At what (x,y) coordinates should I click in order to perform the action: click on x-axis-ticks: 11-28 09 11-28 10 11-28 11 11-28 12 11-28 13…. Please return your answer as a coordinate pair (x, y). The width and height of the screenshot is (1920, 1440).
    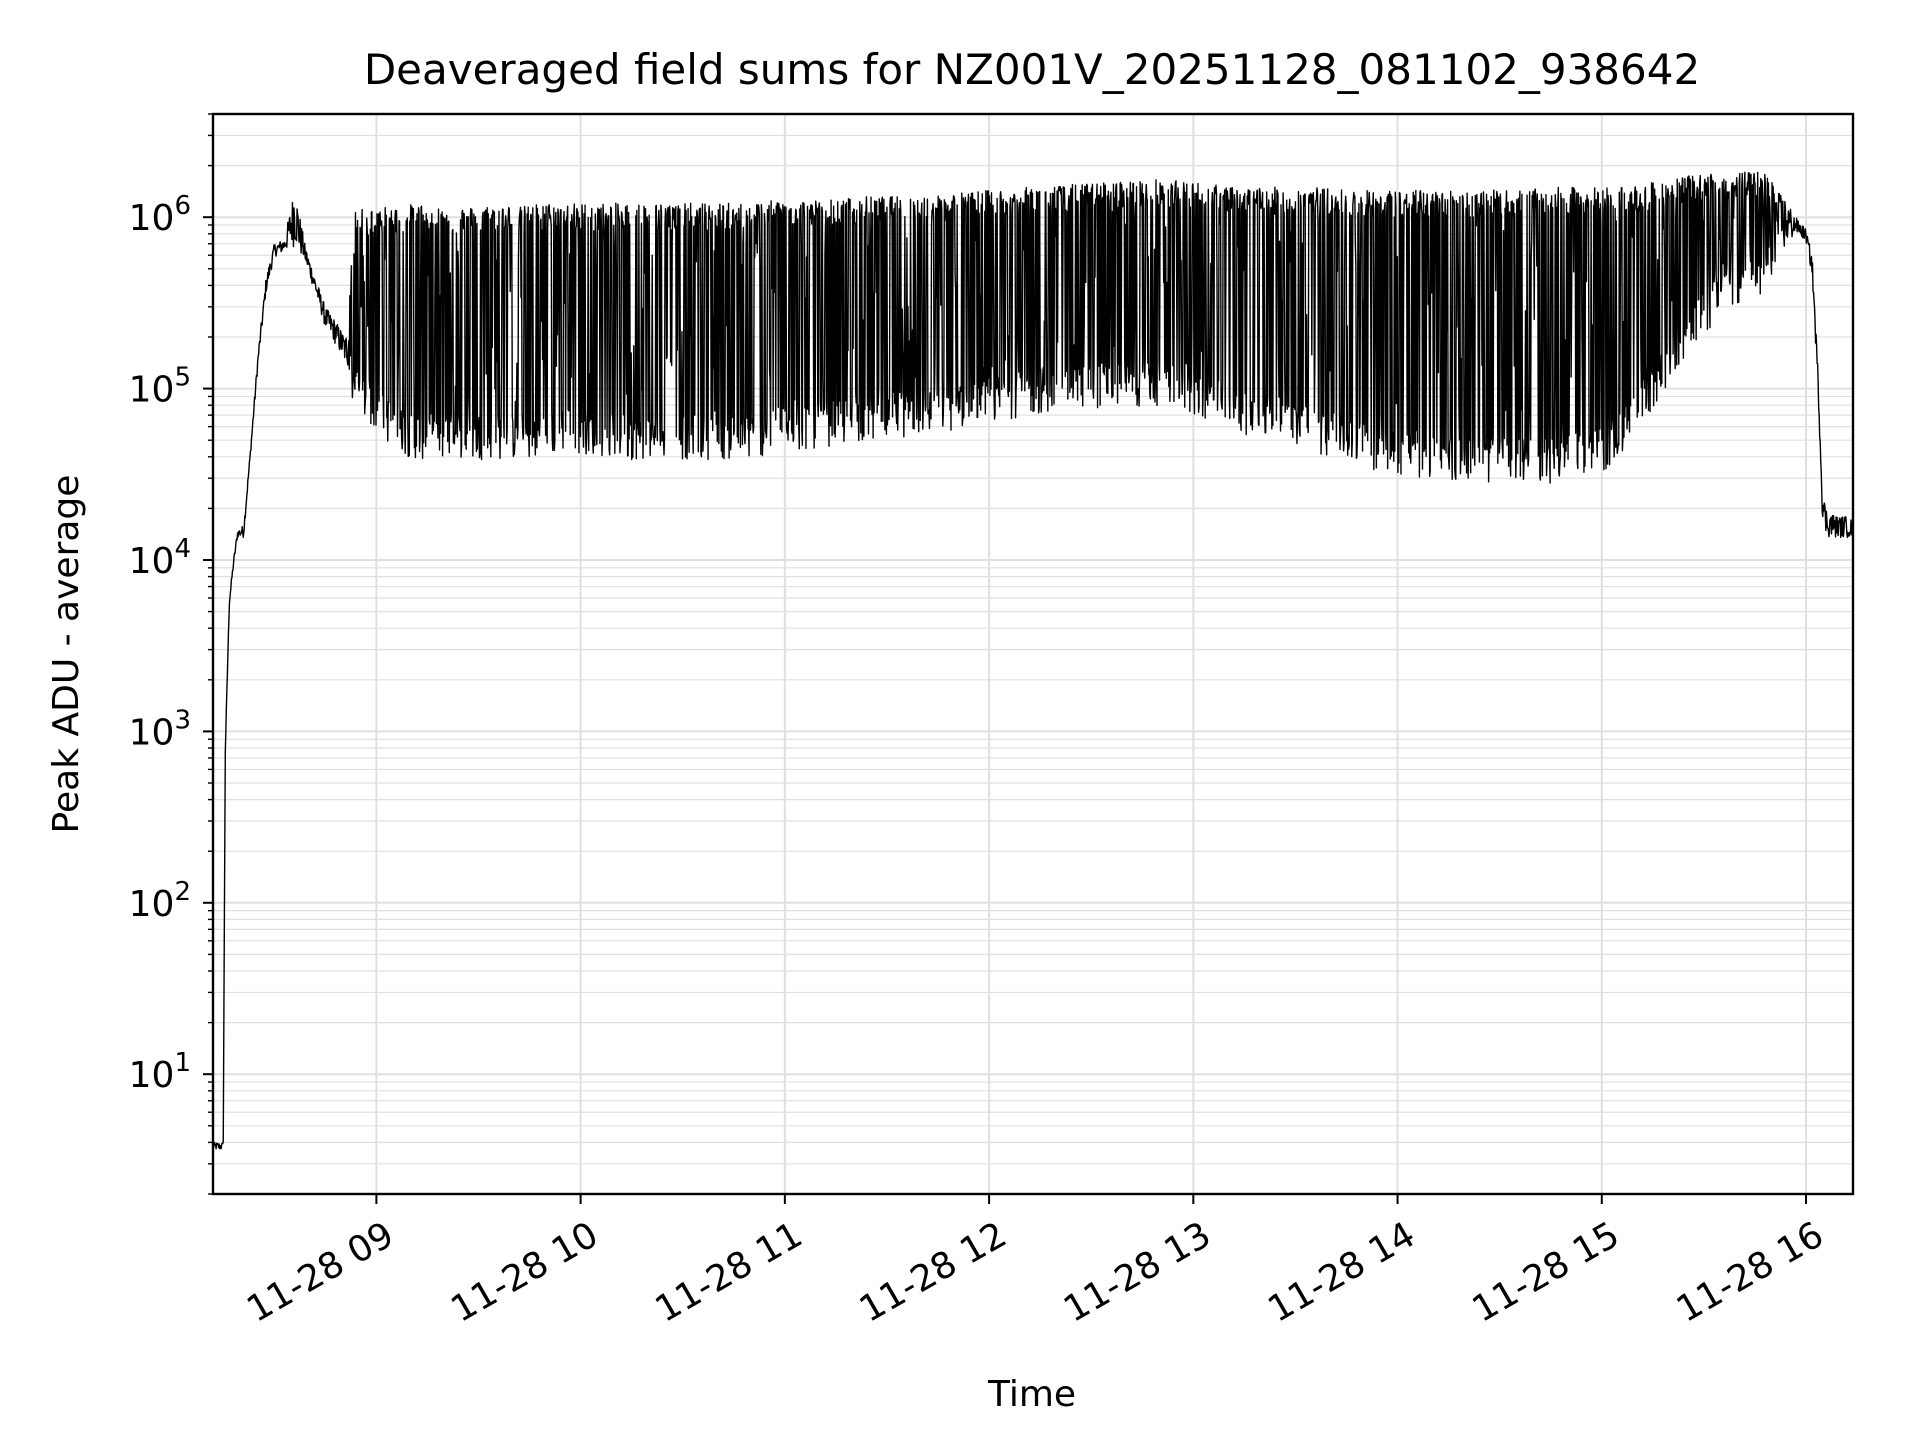
    Looking at the image, I should click on (1035, 1262).